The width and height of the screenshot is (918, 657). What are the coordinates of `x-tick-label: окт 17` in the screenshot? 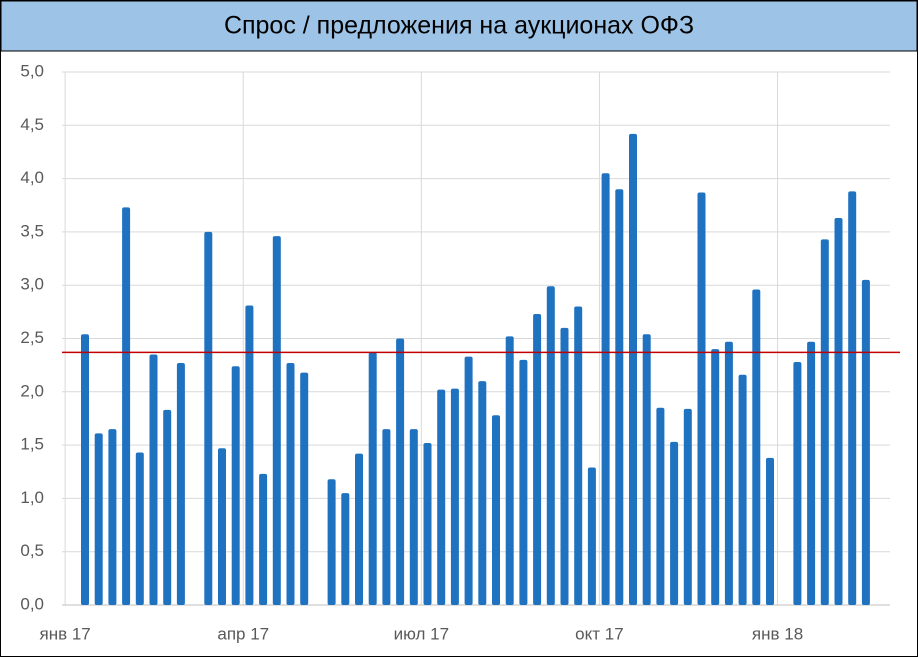 It's located at (599, 633).